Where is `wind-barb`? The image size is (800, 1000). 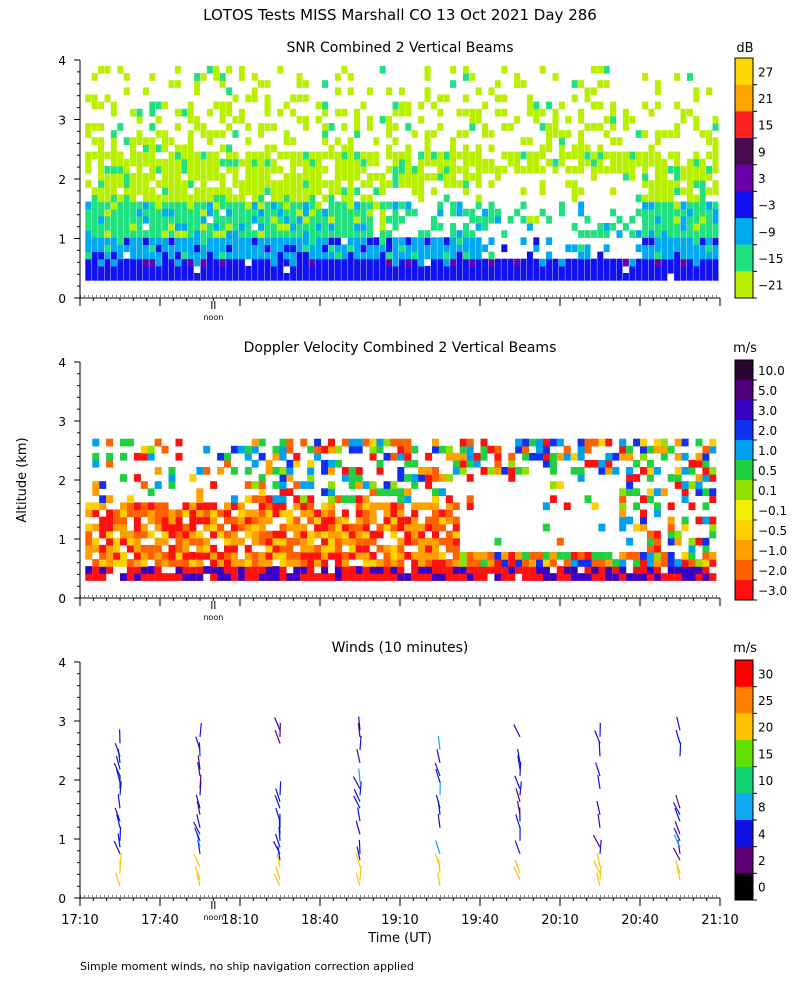 wind-barb is located at coordinates (676, 854).